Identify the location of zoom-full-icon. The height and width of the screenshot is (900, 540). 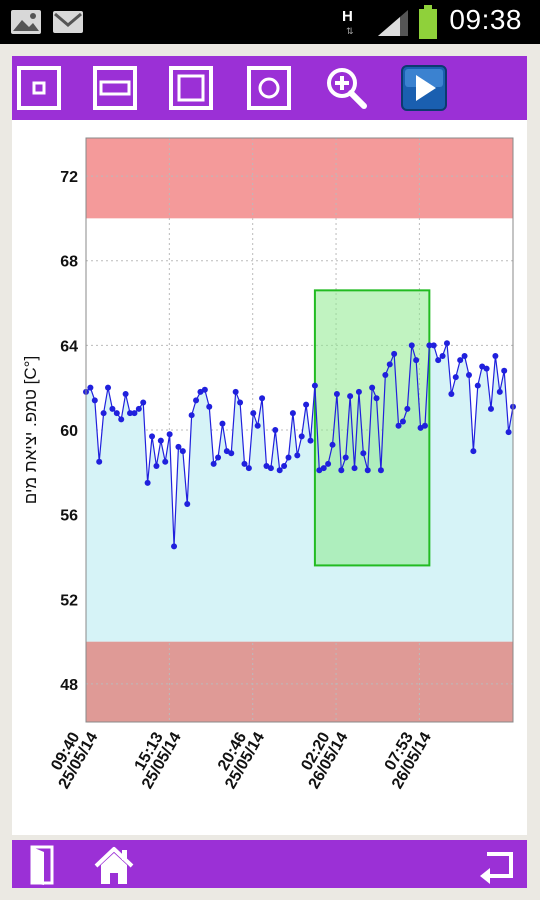
(191, 88).